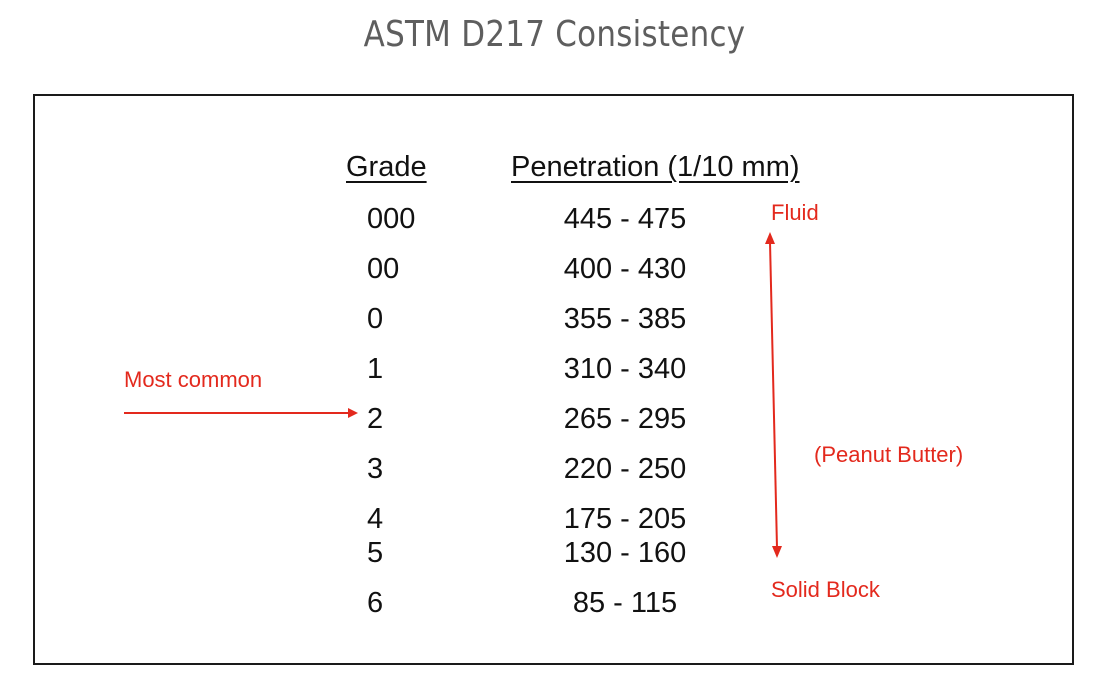 The width and height of the screenshot is (1109, 697). What do you see at coordinates (625, 219) in the screenshot?
I see `penetration-cell: 445 - 475` at bounding box center [625, 219].